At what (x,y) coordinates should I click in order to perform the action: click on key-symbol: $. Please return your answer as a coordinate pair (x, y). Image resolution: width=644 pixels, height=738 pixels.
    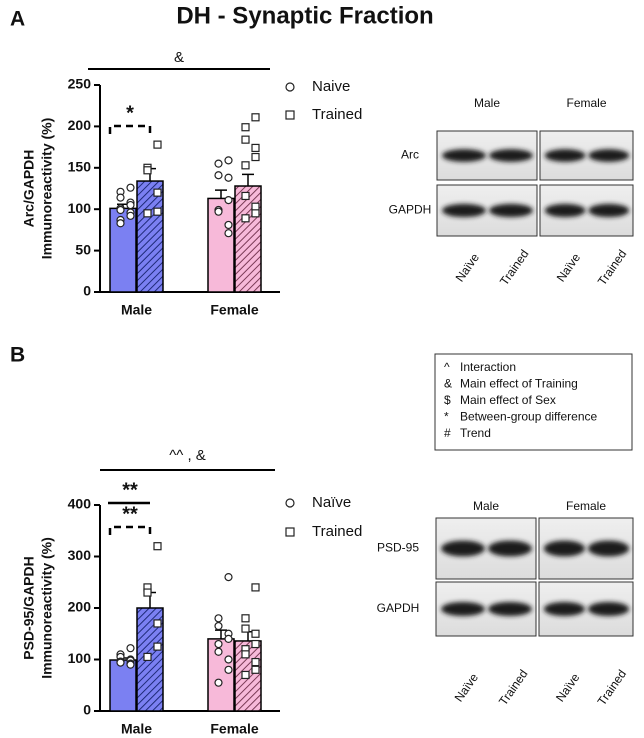
    Looking at the image, I should click on (447, 400).